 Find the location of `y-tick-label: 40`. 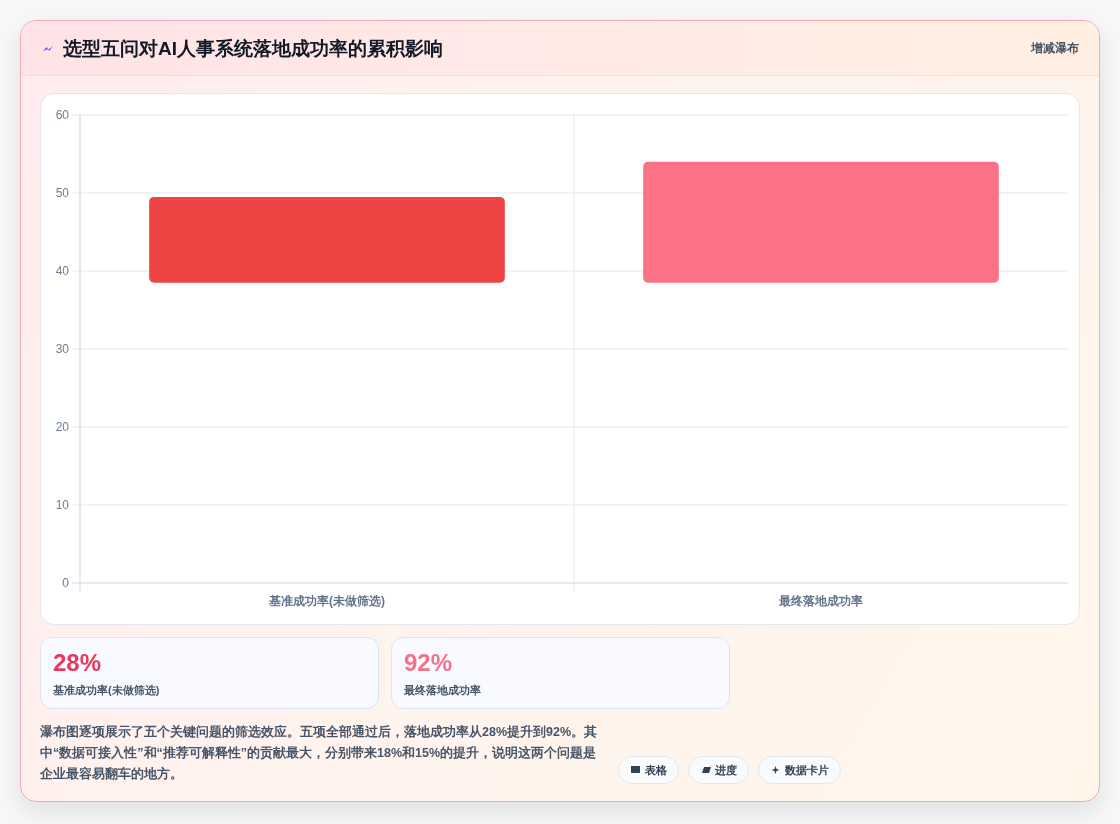

y-tick-label: 40 is located at coordinates (62, 271).